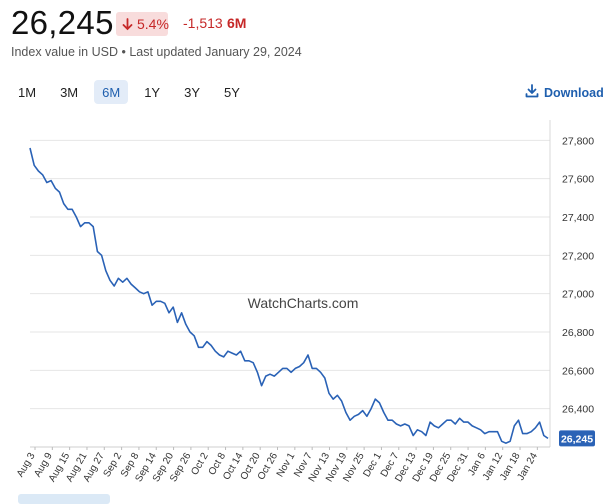  Describe the element at coordinates (578, 141) in the screenshot. I see `y-tick-label: 27,800` at that location.